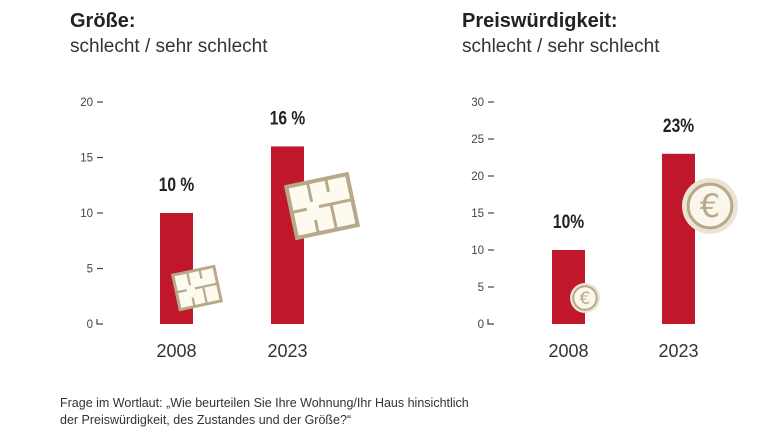  I want to click on chart-subtitle-size: schlecht / sehr schlecht, so click(169, 46).